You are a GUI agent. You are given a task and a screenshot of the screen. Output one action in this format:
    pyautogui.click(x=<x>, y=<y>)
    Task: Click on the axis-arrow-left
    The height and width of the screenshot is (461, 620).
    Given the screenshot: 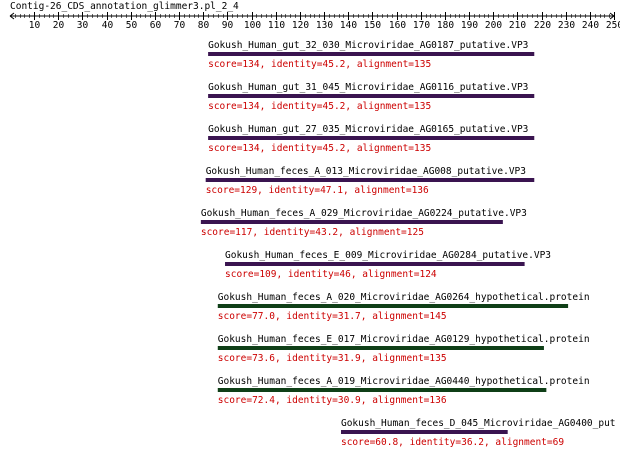 What is the action you would take?
    pyautogui.click(x=12, y=16)
    